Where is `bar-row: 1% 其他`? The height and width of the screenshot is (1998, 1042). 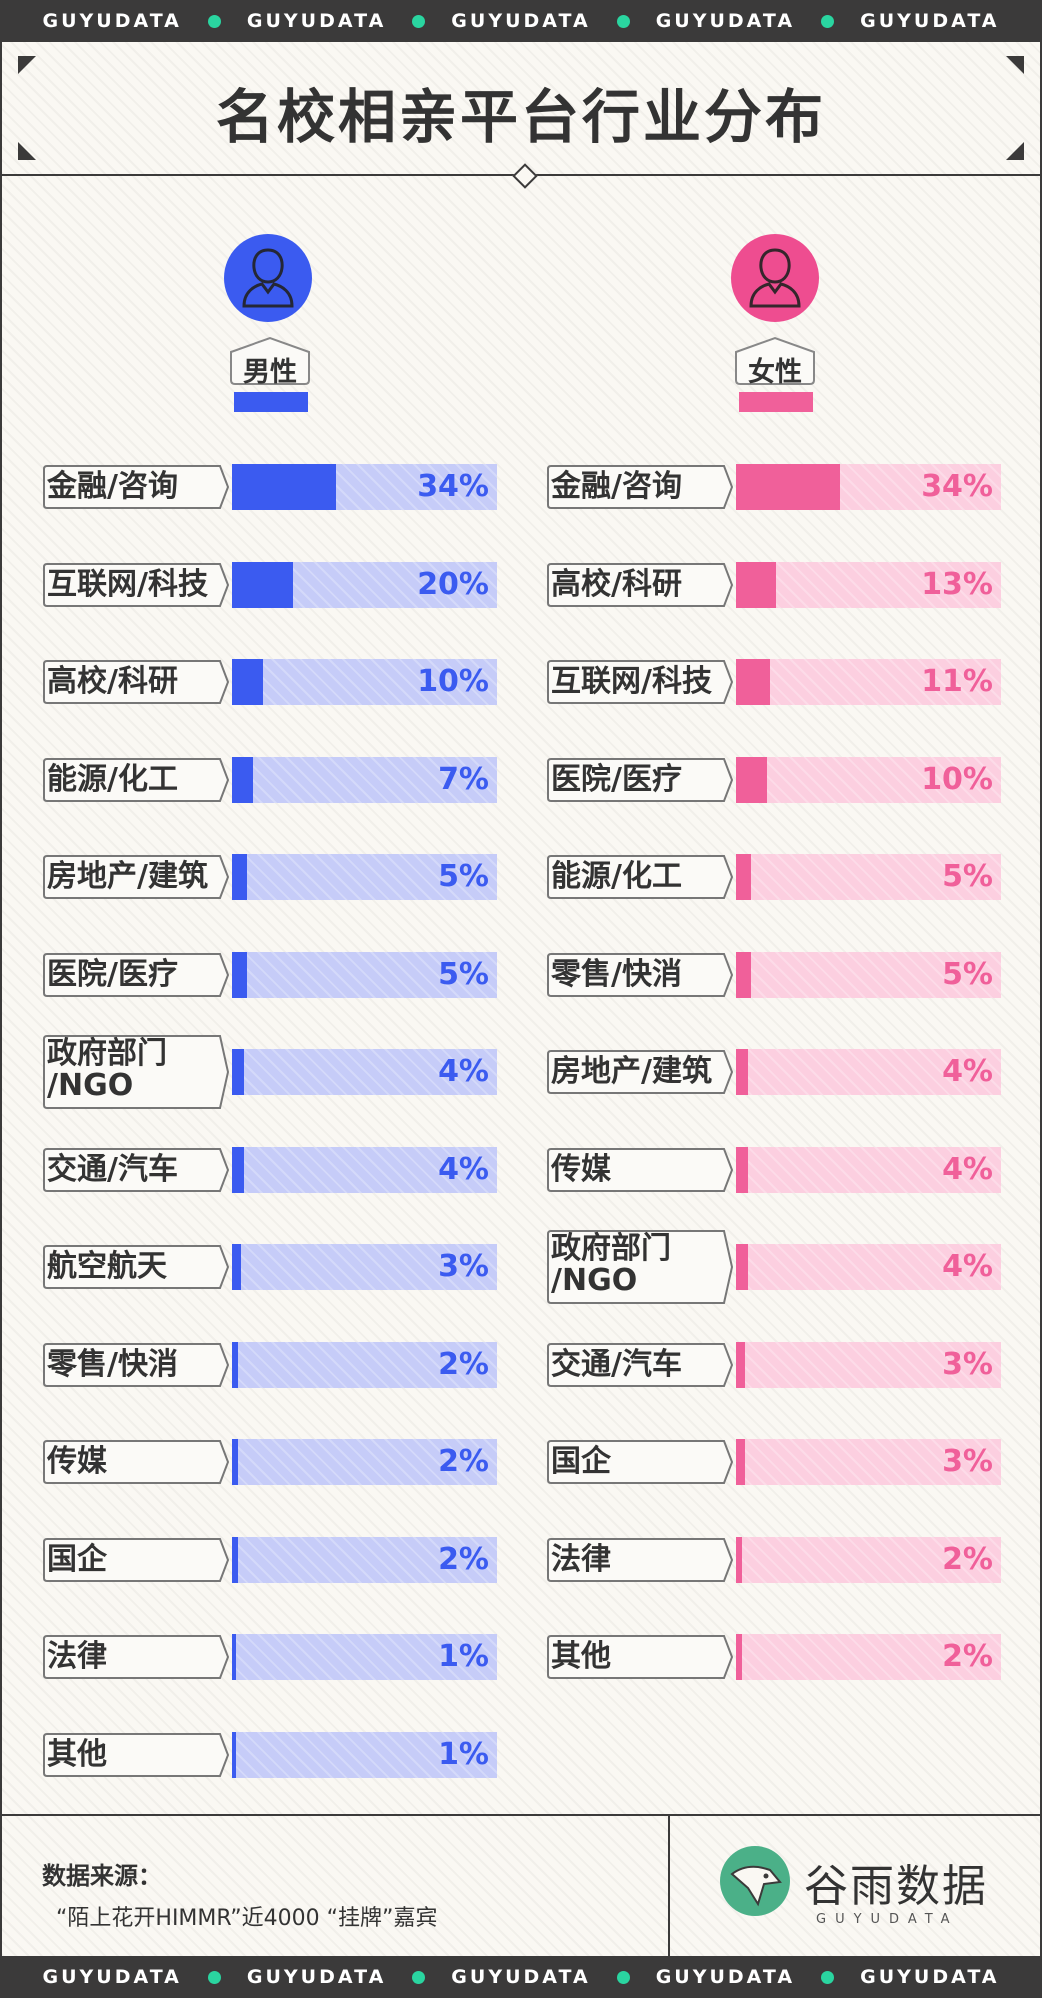 bar-row: 1% 其他 is located at coordinates (269, 1754).